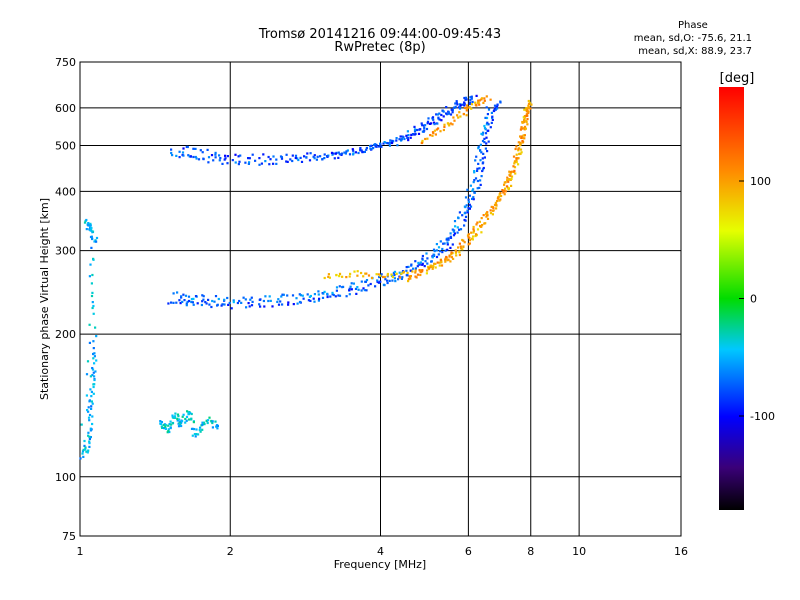  What do you see at coordinates (69, 536) in the screenshot?
I see `y-tick-label: 75` at bounding box center [69, 536].